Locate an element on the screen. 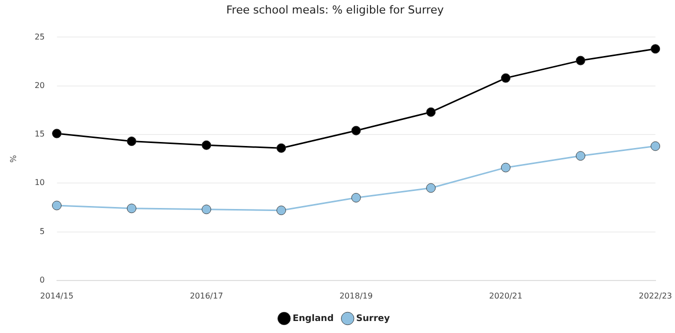 Image resolution: width=675 pixels, height=333 pixels. y-tick-label: 25 is located at coordinates (39, 37).